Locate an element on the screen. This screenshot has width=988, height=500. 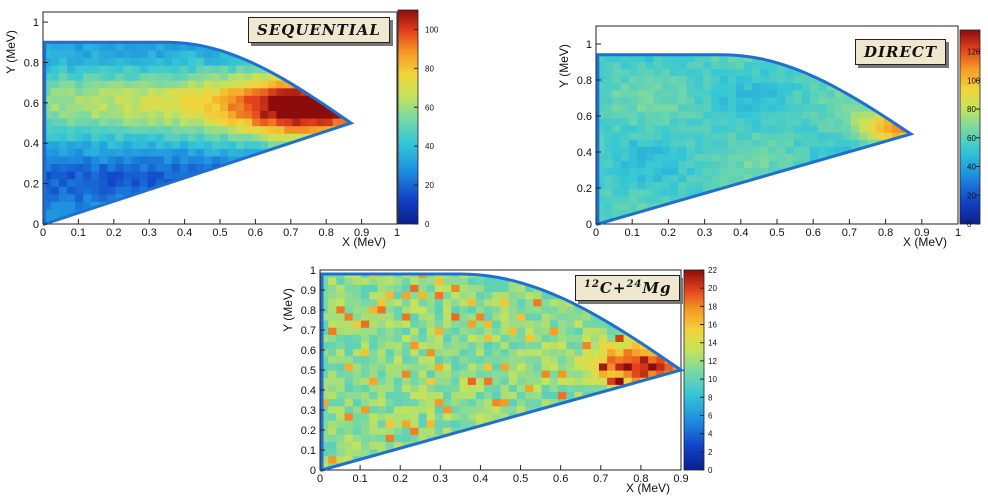
y-tick-label: 0.8 is located at coordinates (31, 63).